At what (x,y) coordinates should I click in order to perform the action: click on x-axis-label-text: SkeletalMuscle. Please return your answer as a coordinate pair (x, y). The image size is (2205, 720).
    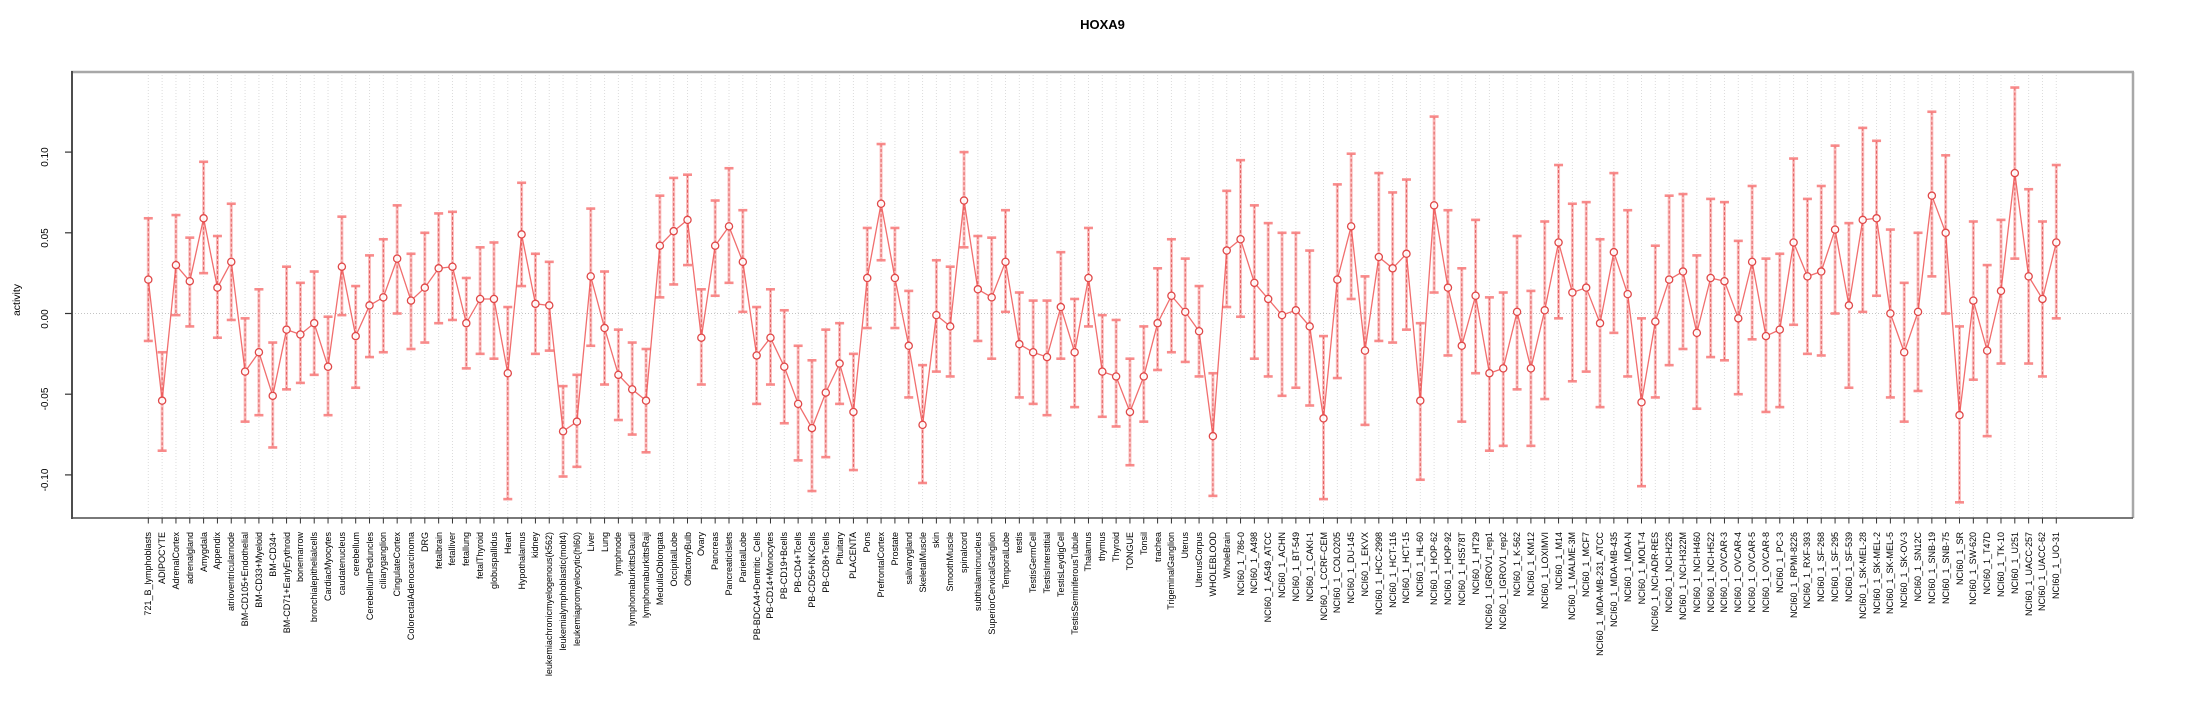
    Looking at the image, I should click on (922, 562).